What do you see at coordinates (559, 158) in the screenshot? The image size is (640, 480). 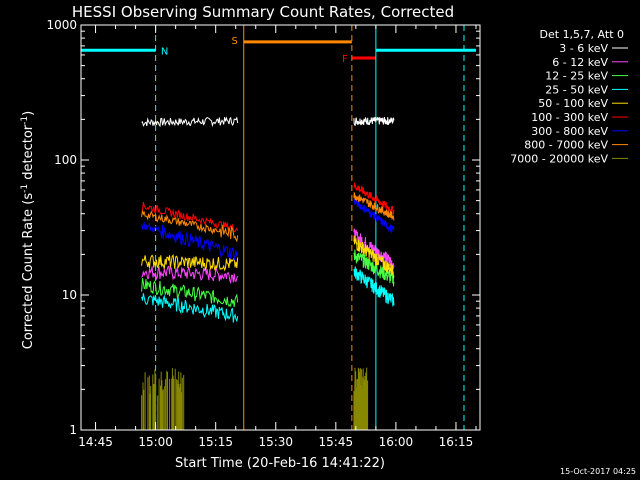 I see `legend-label-8: 7000 - 20000 keV` at bounding box center [559, 158].